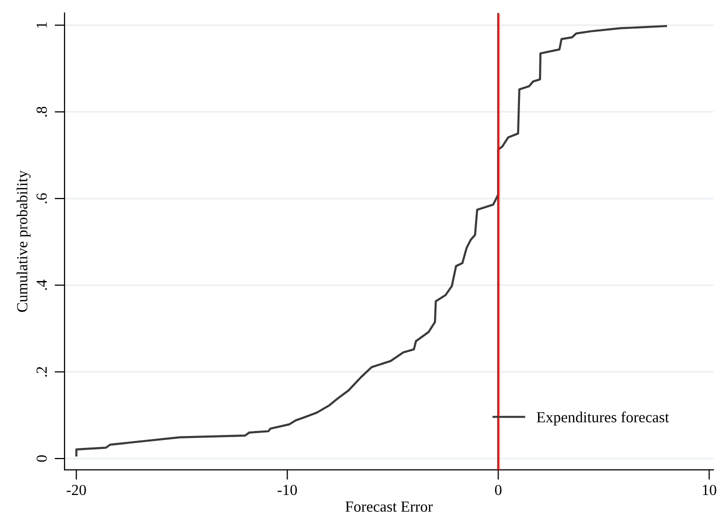 This screenshot has width=717, height=522. Describe the element at coordinates (41, 458) in the screenshot. I see `y-tick-label: 0` at that location.